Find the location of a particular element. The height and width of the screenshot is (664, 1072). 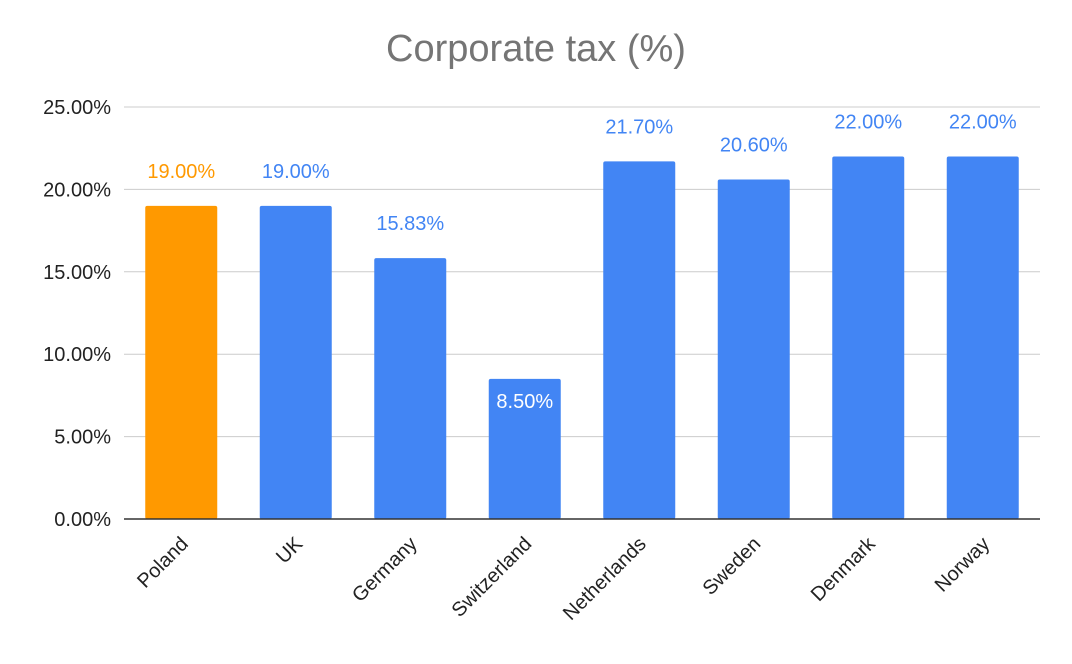

y-tick-label: 15.00% is located at coordinates (77, 273).